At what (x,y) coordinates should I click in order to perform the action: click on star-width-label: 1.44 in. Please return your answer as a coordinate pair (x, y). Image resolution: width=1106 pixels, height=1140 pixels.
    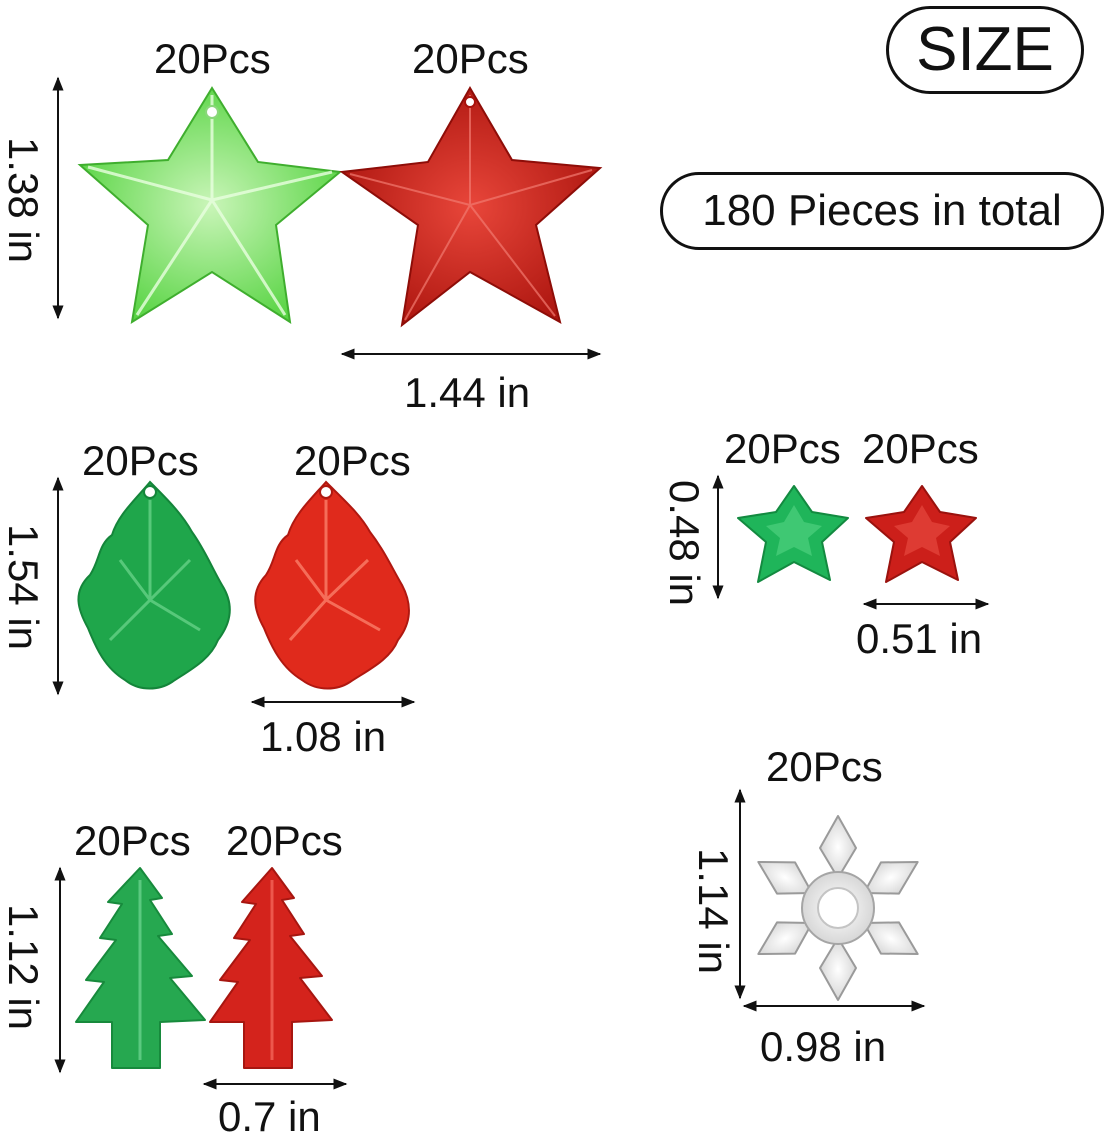
    Looking at the image, I should click on (467, 392).